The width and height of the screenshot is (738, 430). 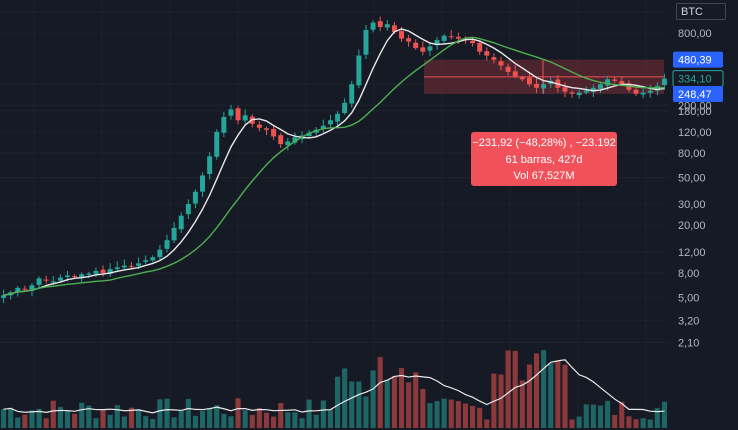 I want to click on price-tick-label: 20,00, so click(x=692, y=226).